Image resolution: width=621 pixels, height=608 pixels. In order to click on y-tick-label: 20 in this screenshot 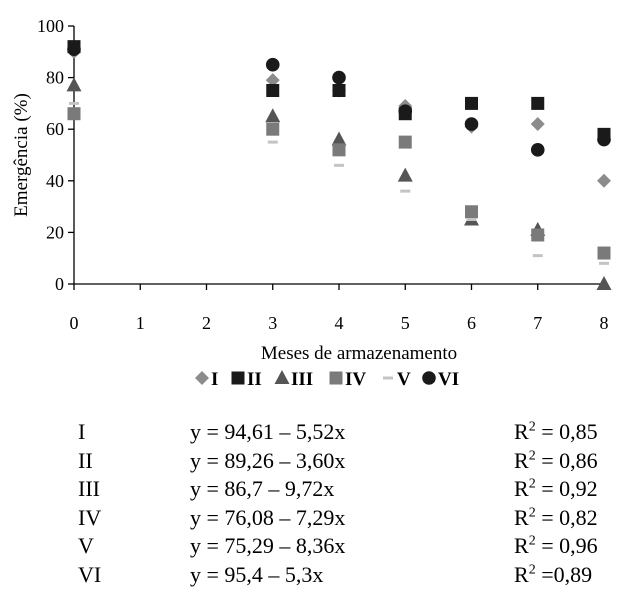, I will do `click(55, 232)`.